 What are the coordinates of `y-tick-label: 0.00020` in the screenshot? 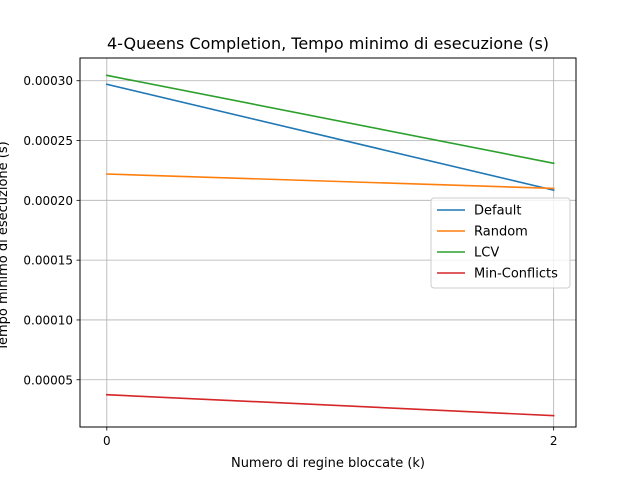 It's located at (48, 201).